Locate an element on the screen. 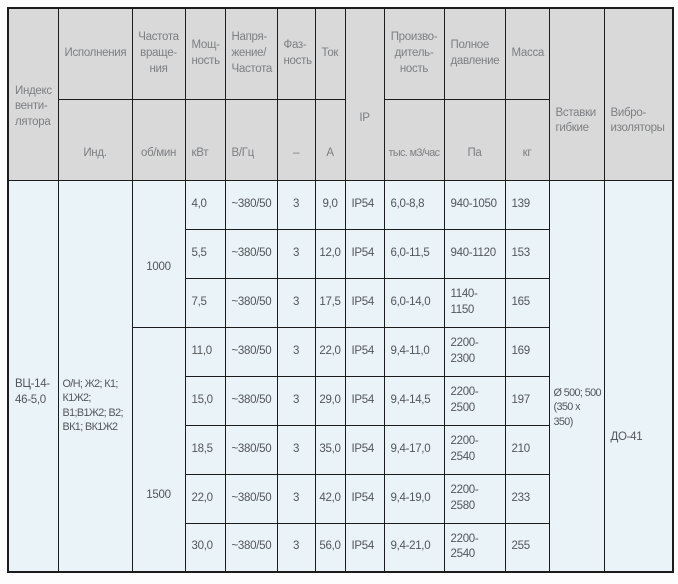  cell-pressure: 940-1120 is located at coordinates (474, 253).